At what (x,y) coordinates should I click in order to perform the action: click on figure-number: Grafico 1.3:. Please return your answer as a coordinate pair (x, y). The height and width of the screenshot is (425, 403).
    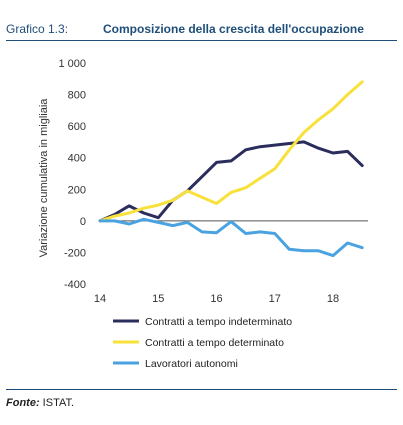
    Looking at the image, I should click on (37, 29).